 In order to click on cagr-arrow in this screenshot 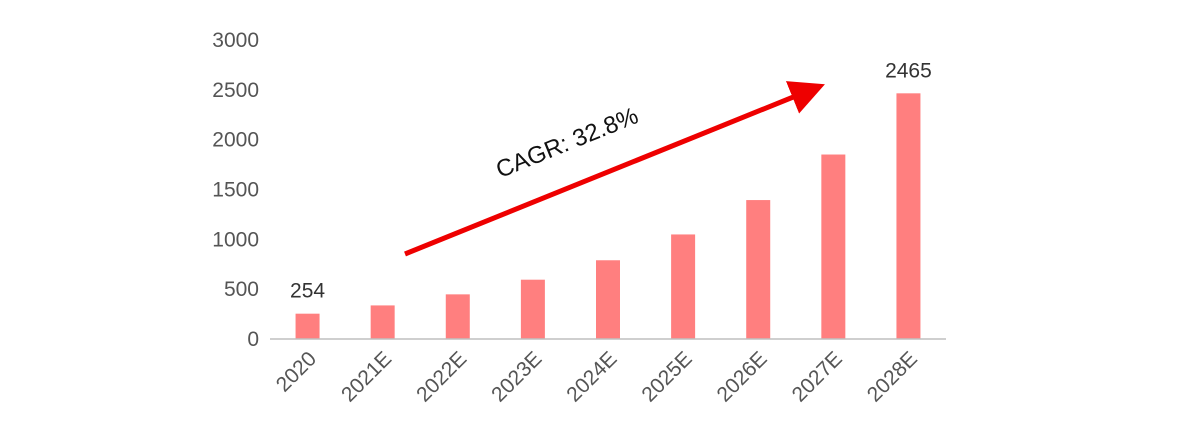, I will do `click(614, 169)`.